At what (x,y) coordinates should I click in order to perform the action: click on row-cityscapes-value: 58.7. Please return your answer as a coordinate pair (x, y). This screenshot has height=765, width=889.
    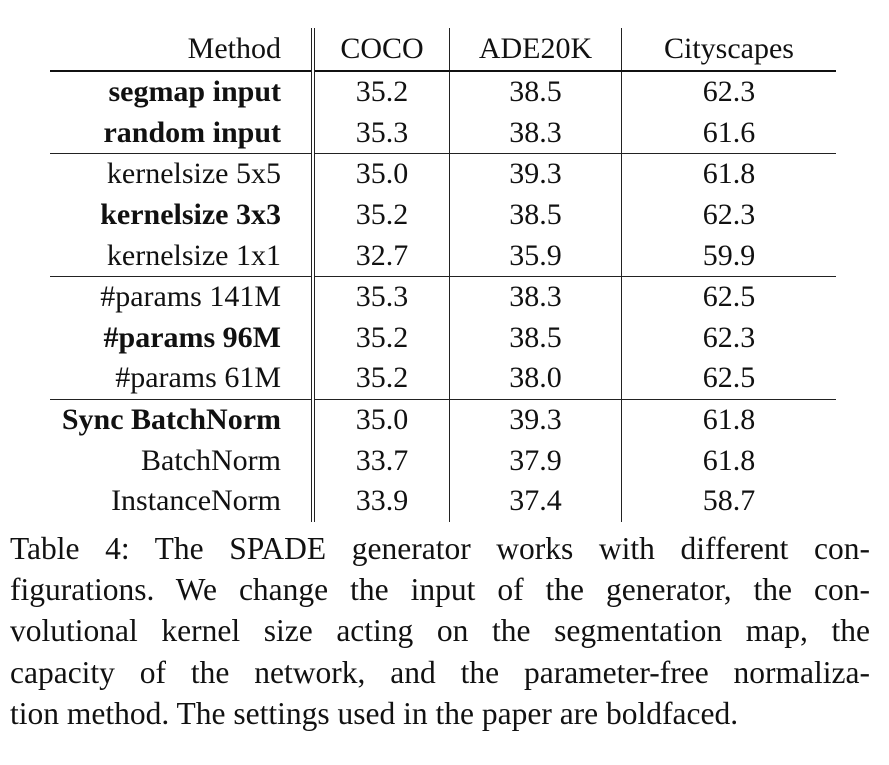
    Looking at the image, I should click on (729, 501).